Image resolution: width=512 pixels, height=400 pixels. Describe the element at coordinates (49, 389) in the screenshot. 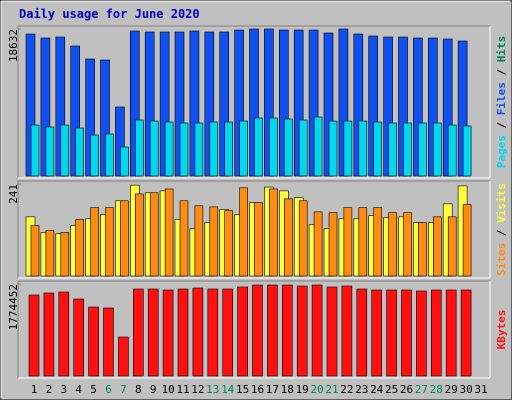

I see `x-tick-label: 2` at that location.